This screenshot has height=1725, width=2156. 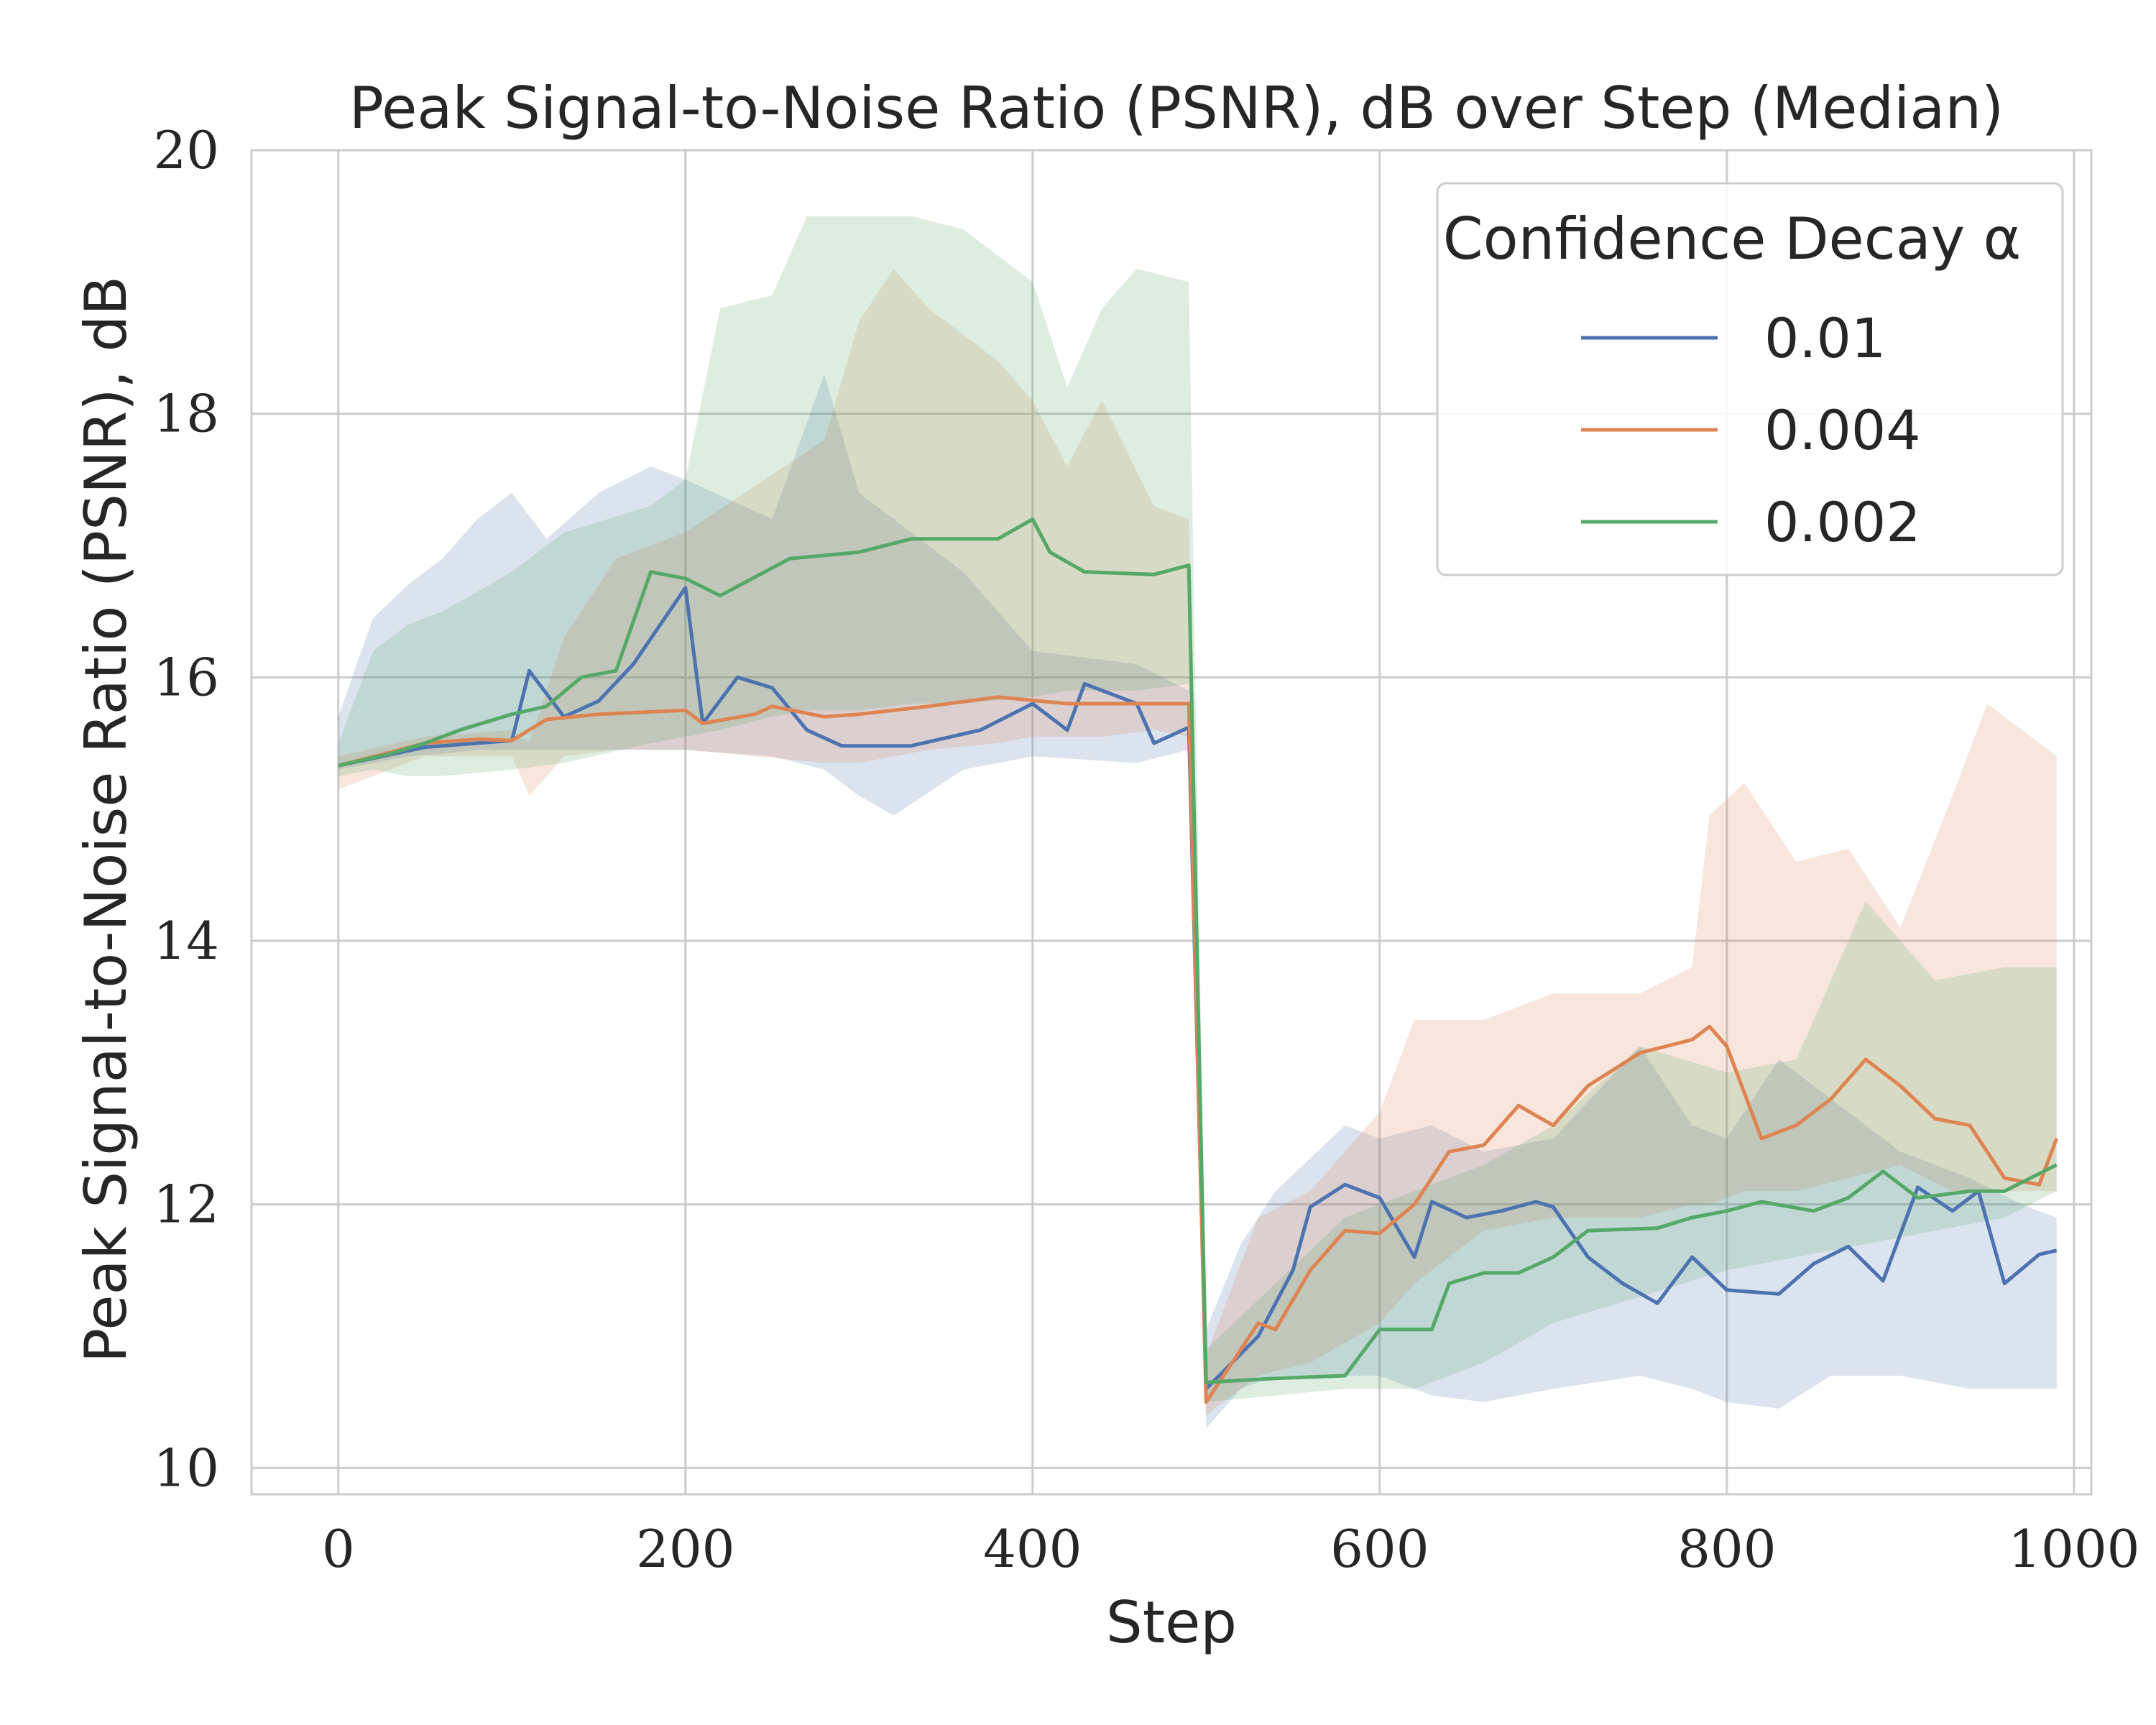 I want to click on y-tick-labels: 10 12 14 16 18 20, so click(x=186, y=809).